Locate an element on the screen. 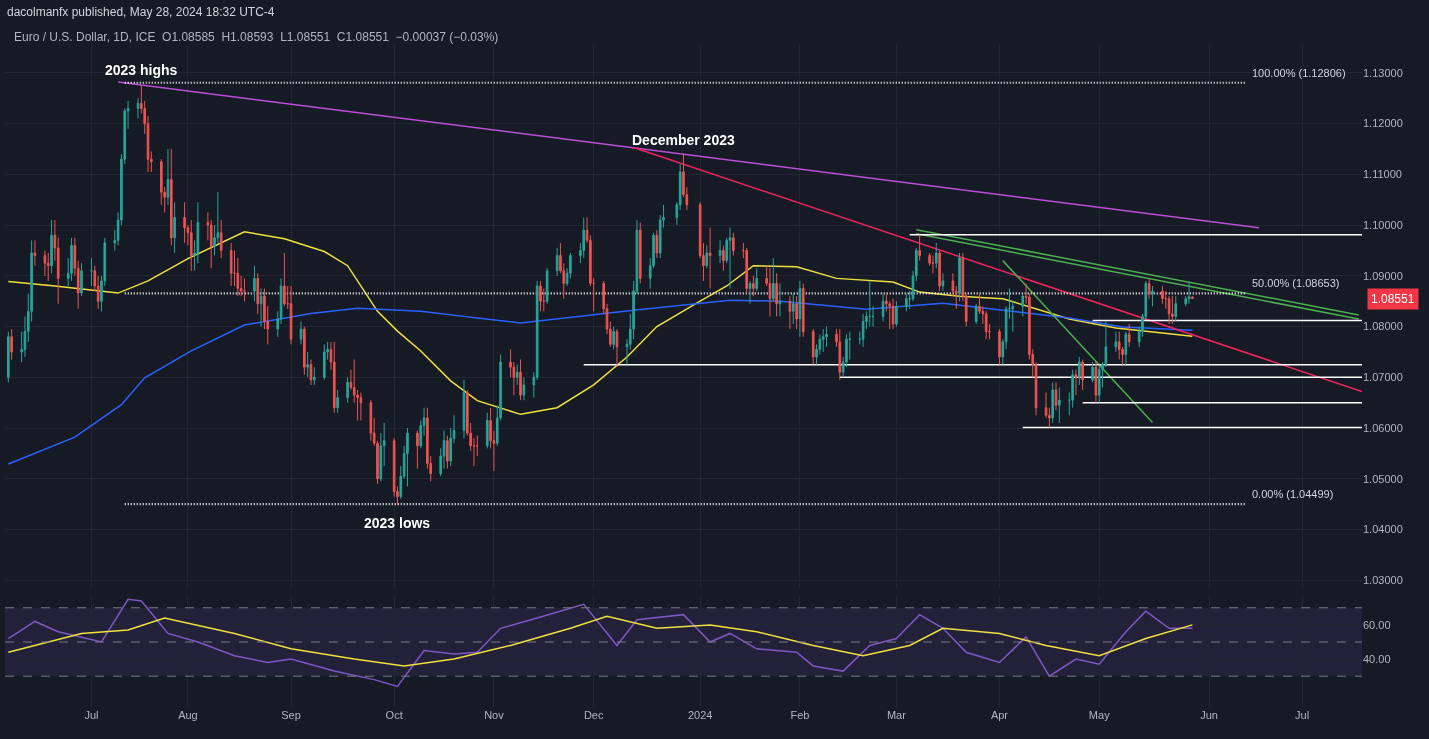 Image resolution: width=1429 pixels, height=739 pixels. annotation: December 2023 is located at coordinates (683, 140).